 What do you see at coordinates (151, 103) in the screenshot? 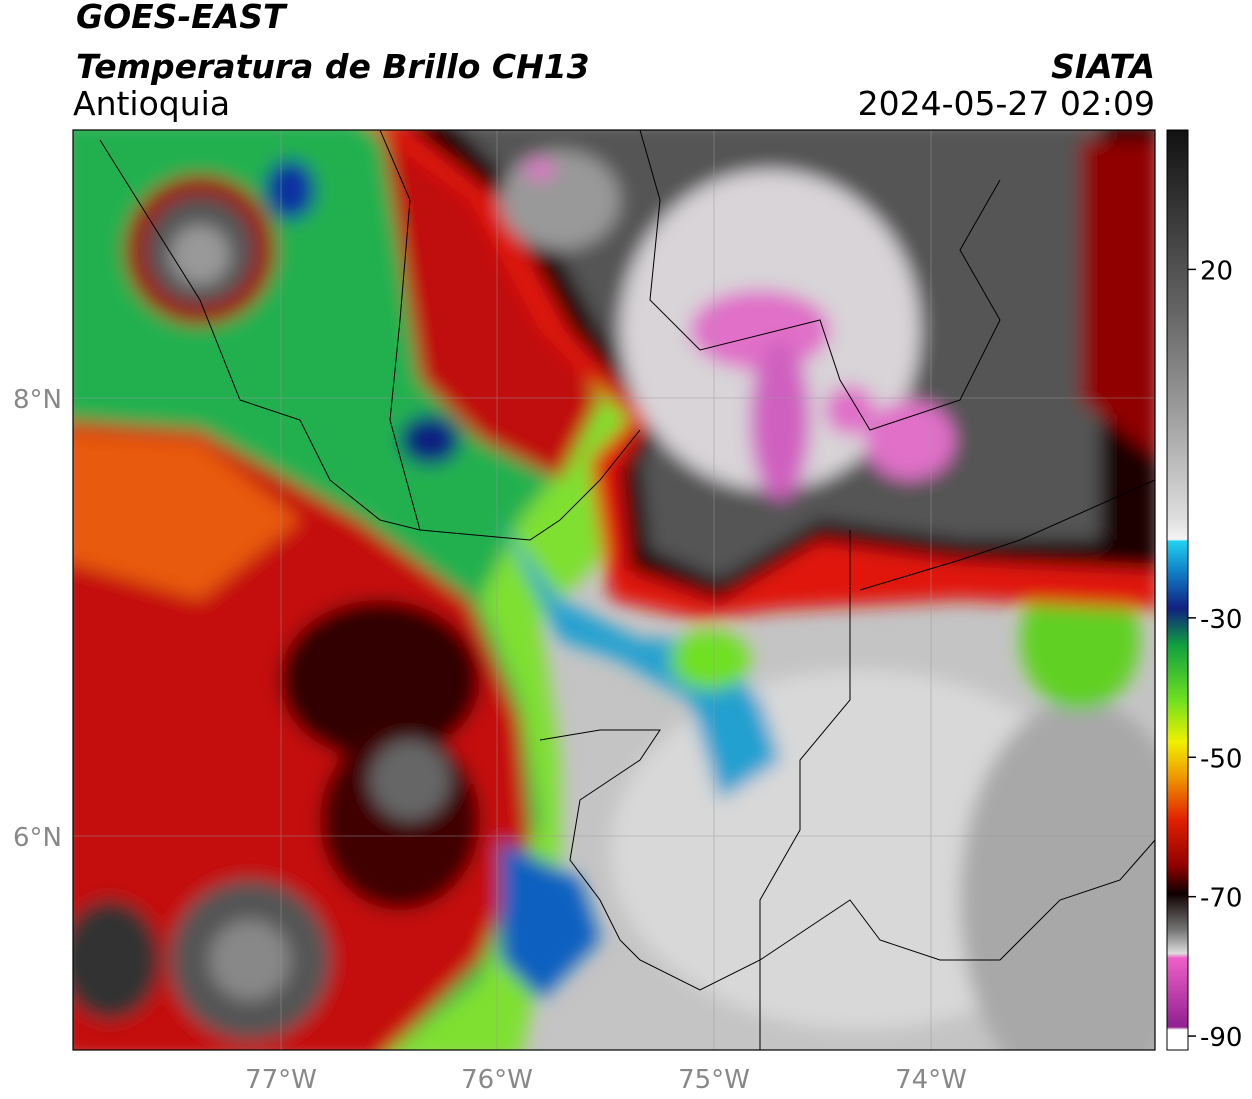
I see `region: Antioquia` at bounding box center [151, 103].